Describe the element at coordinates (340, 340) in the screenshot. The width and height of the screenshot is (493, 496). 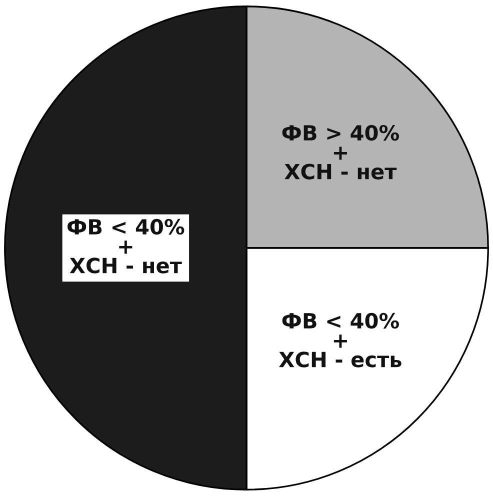
I see `slice-label: ФВ < 40% + ХСН - есть` at that location.